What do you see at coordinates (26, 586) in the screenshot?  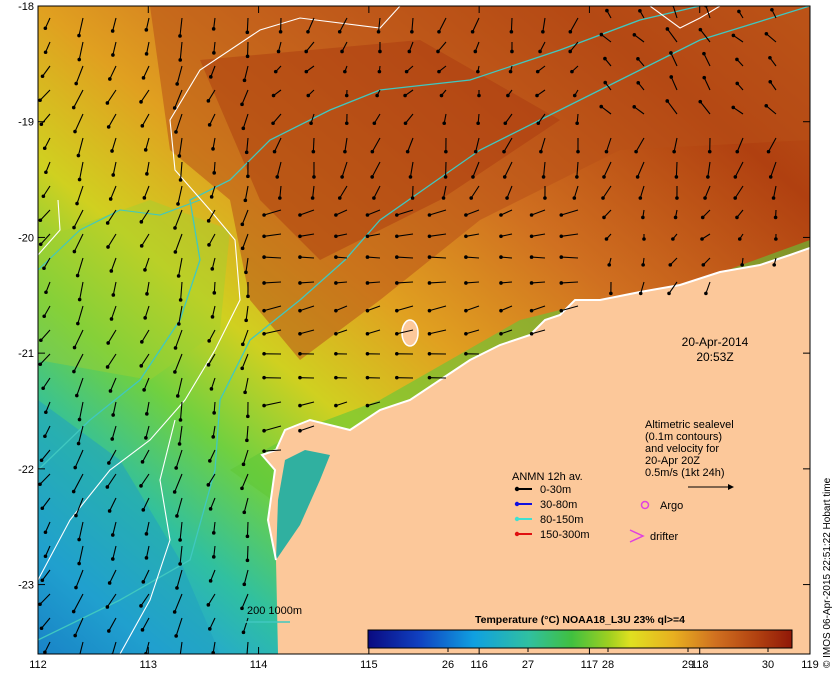 I see `lat-tick-label: -23` at bounding box center [26, 586].